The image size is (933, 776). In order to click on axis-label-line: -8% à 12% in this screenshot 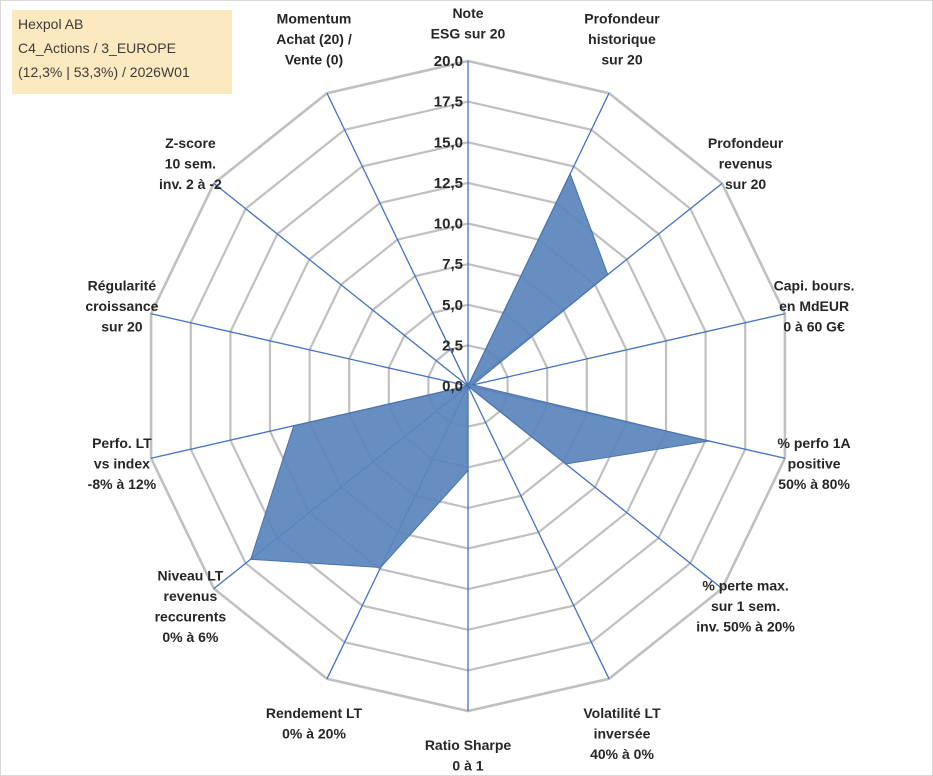, I will do `click(122, 484)`.